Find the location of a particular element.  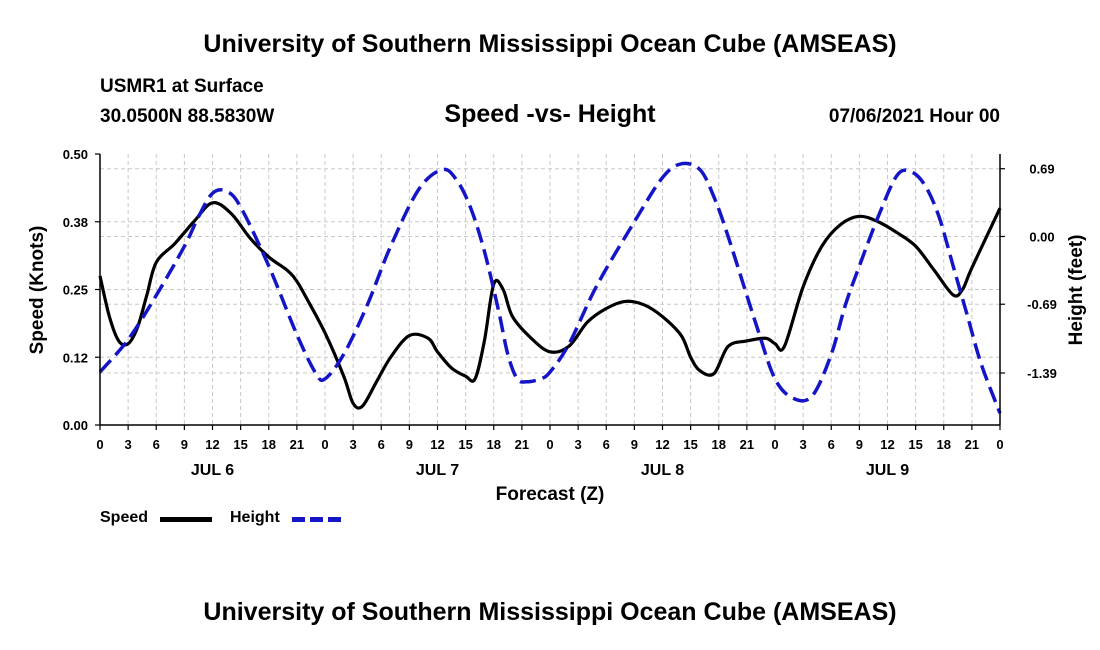

x-axis-label: Forecast (Z) is located at coordinates (550, 494).